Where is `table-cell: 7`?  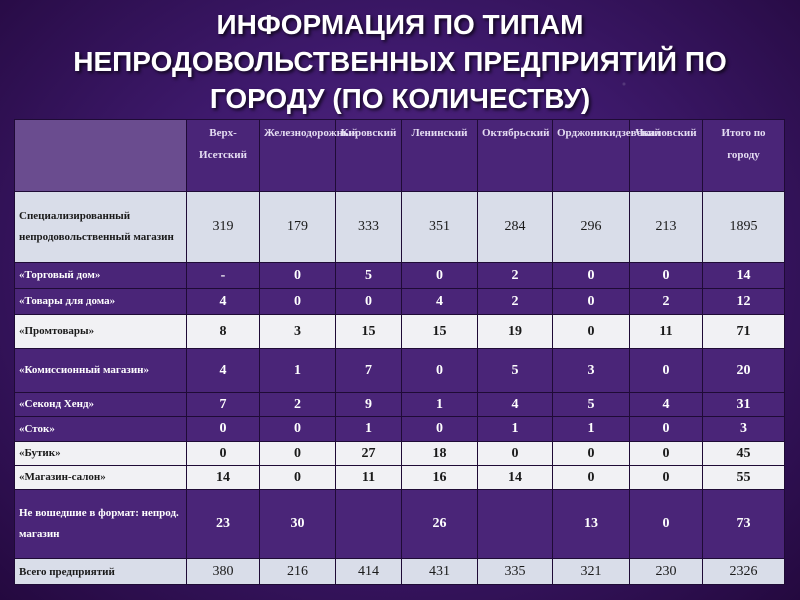
table-cell: 7 is located at coordinates (223, 404).